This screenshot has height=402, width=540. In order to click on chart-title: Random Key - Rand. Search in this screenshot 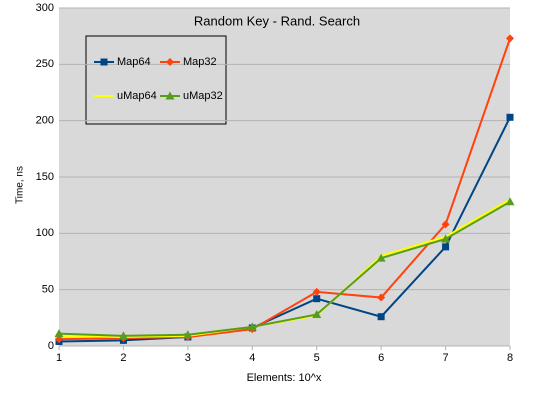, I will do `click(277, 20)`.